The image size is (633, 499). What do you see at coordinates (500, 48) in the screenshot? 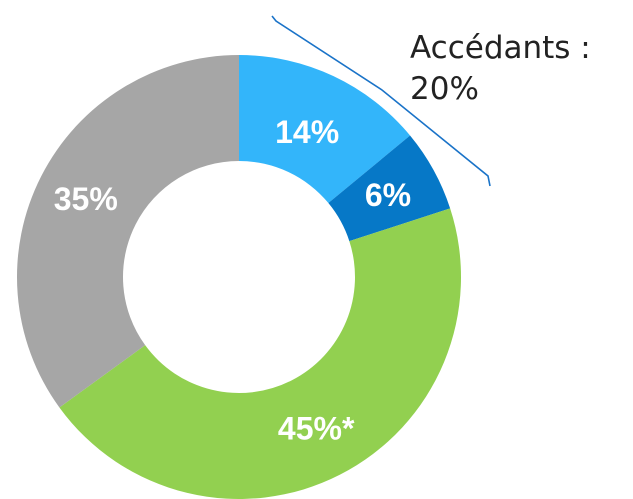
I see `annotation-line-1: Accédants :` at bounding box center [500, 48].